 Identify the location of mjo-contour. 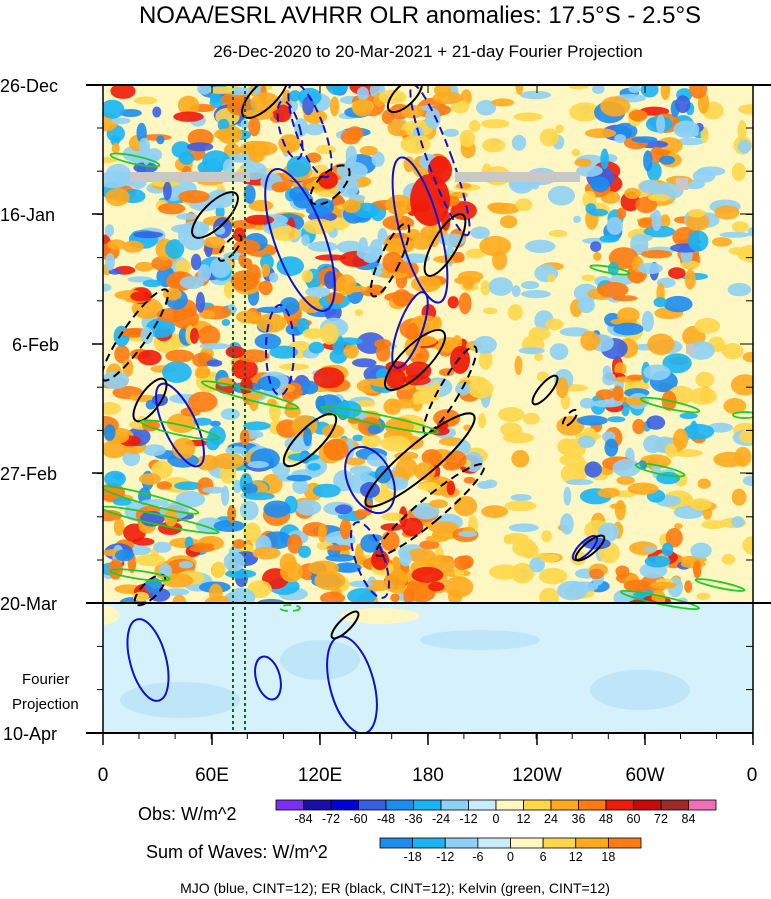
(300, 240).